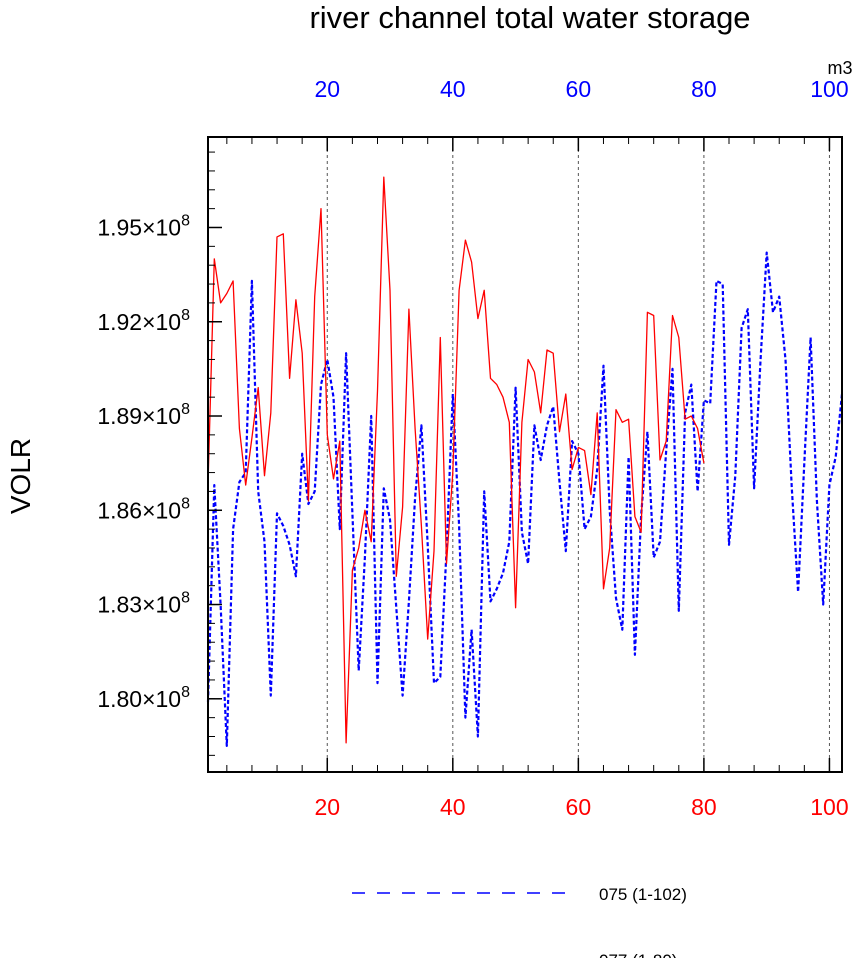 Image resolution: width=865 pixels, height=958 pixels. What do you see at coordinates (638, 954) in the screenshot?
I see `legend-label-1: 077 (1-80)` at bounding box center [638, 954].